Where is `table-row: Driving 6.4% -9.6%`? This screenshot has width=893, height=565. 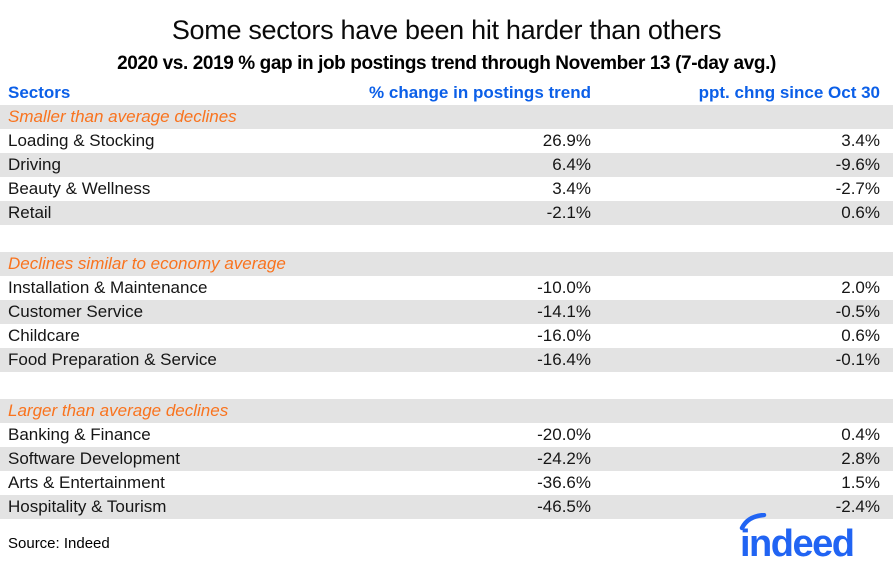
table-row: Driving 6.4% -9.6% is located at coordinates (446, 165).